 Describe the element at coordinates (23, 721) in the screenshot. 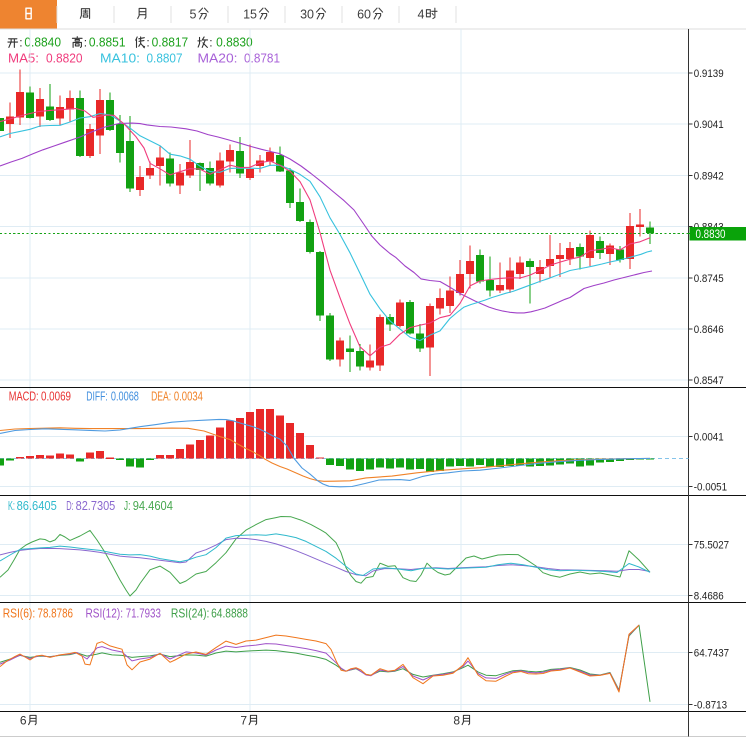

I see `svg-text: 6` at that location.